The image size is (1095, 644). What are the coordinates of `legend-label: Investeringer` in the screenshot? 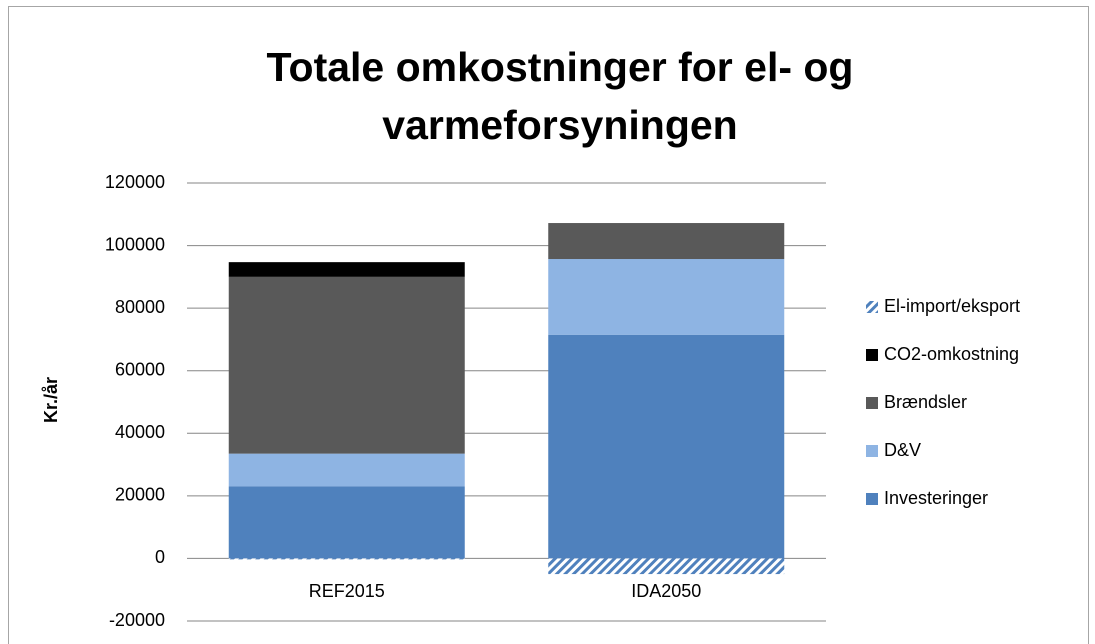 It's located at (936, 498).